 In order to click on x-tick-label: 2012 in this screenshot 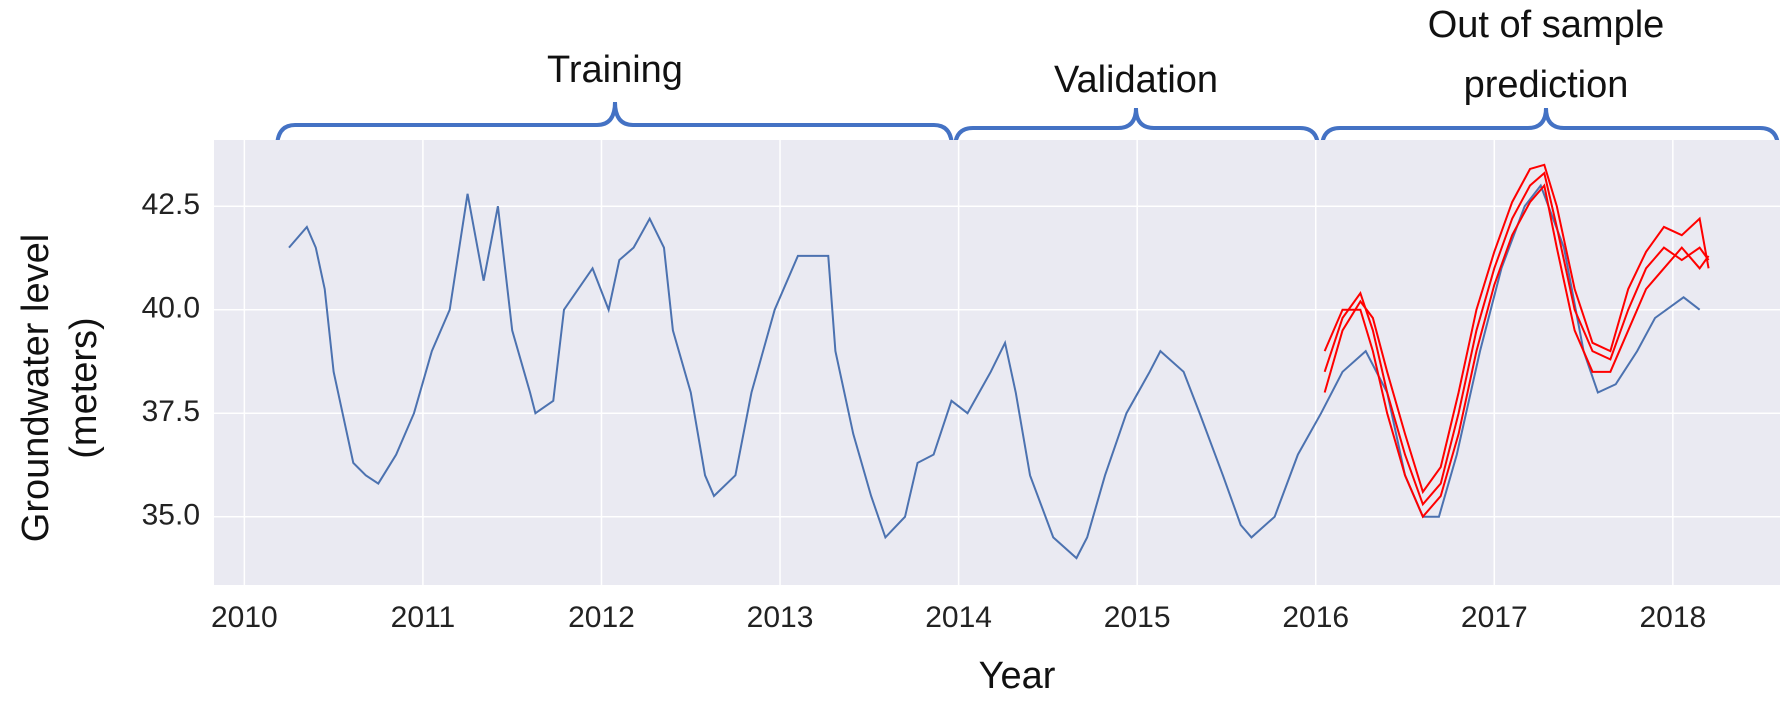, I will do `click(601, 617)`.